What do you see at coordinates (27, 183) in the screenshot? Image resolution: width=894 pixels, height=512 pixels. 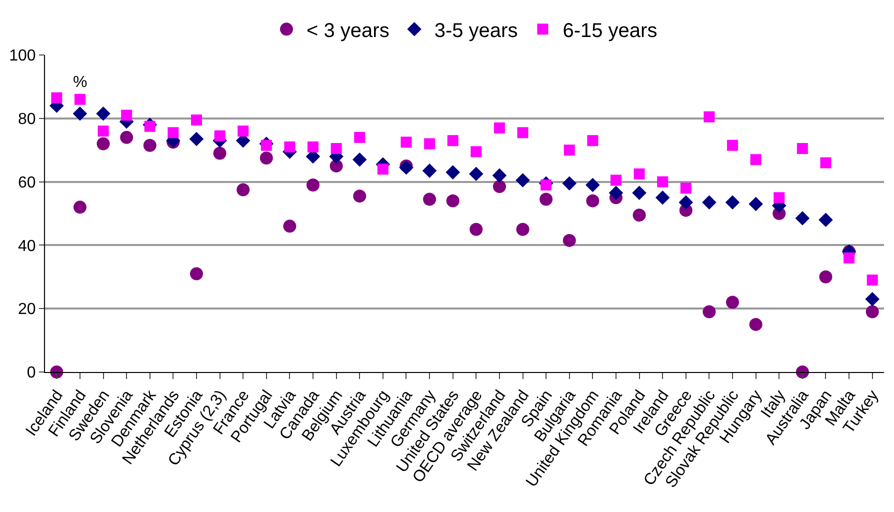 I see `y-tick-label: 60` at bounding box center [27, 183].